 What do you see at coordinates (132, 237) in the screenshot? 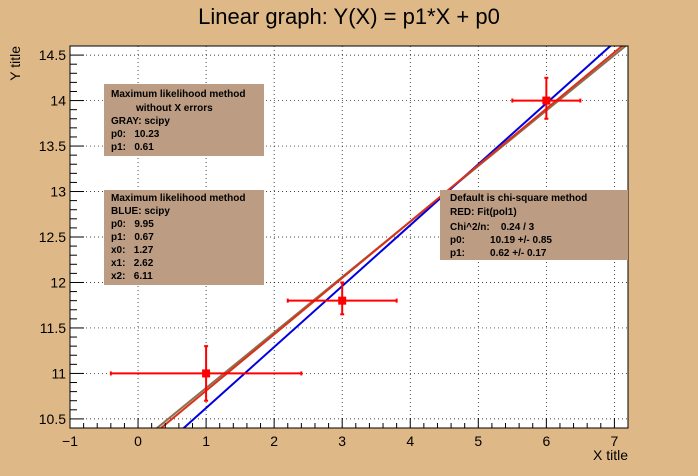
I see `blue-box-line-4: p1: 0.67` at bounding box center [132, 237].